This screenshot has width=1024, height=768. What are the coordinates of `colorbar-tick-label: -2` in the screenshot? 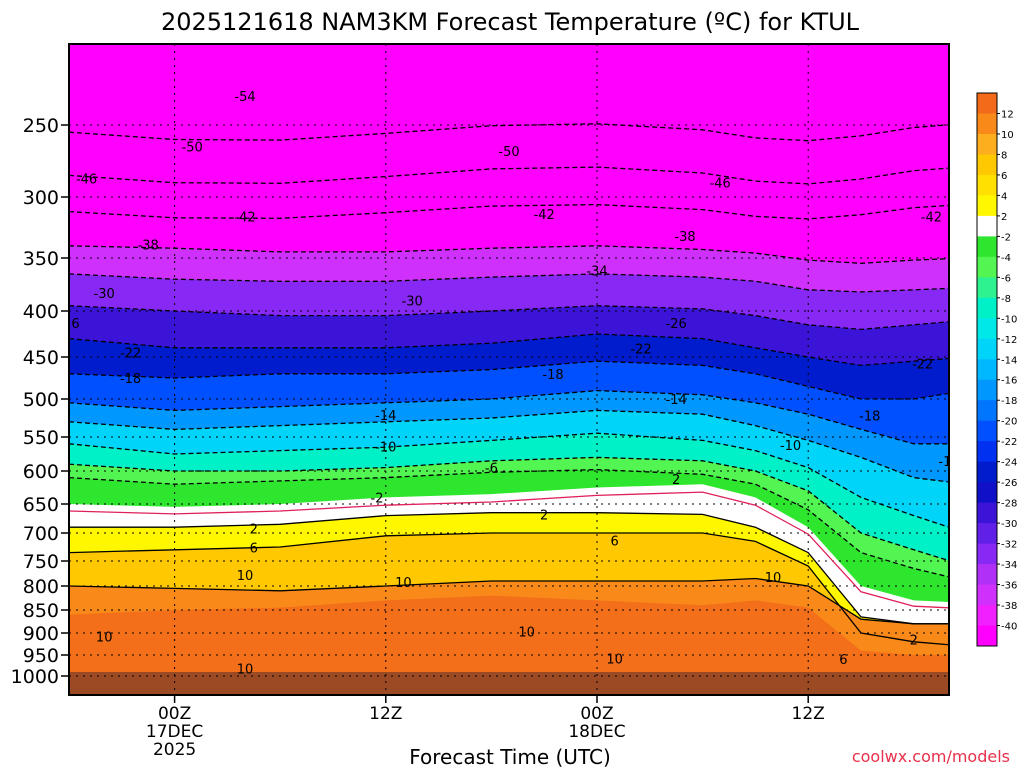 It's located at (1006, 237).